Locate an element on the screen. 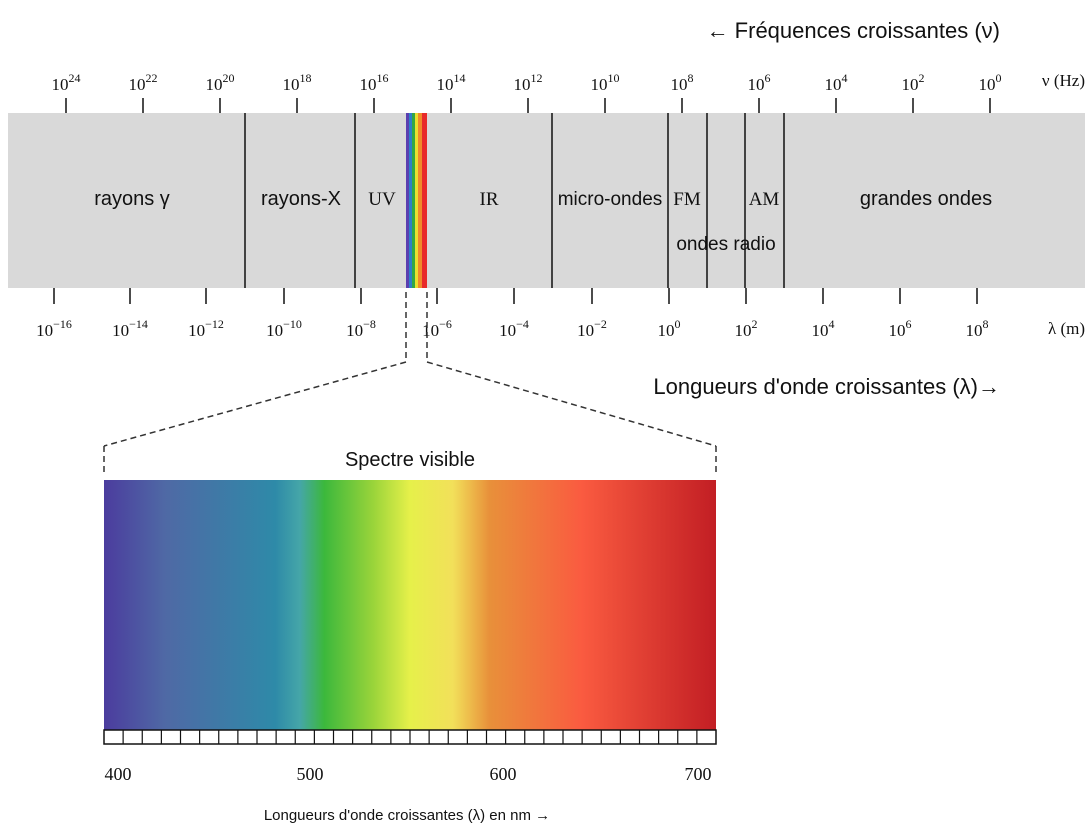 This screenshot has height=831, width=1091. frequency-tick-label: 10⁶ is located at coordinates (759, 82).